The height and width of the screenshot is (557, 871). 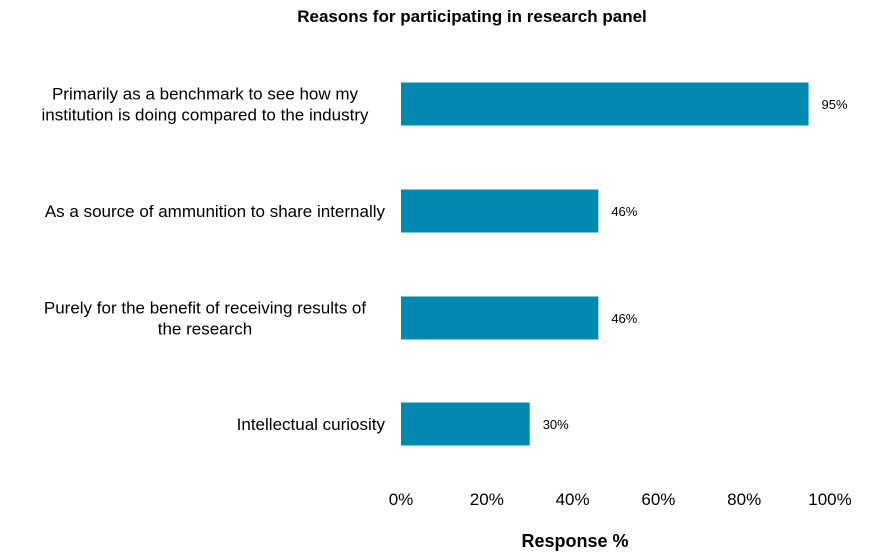 I want to click on x-tick-label-6: 100%, so click(x=829, y=499).